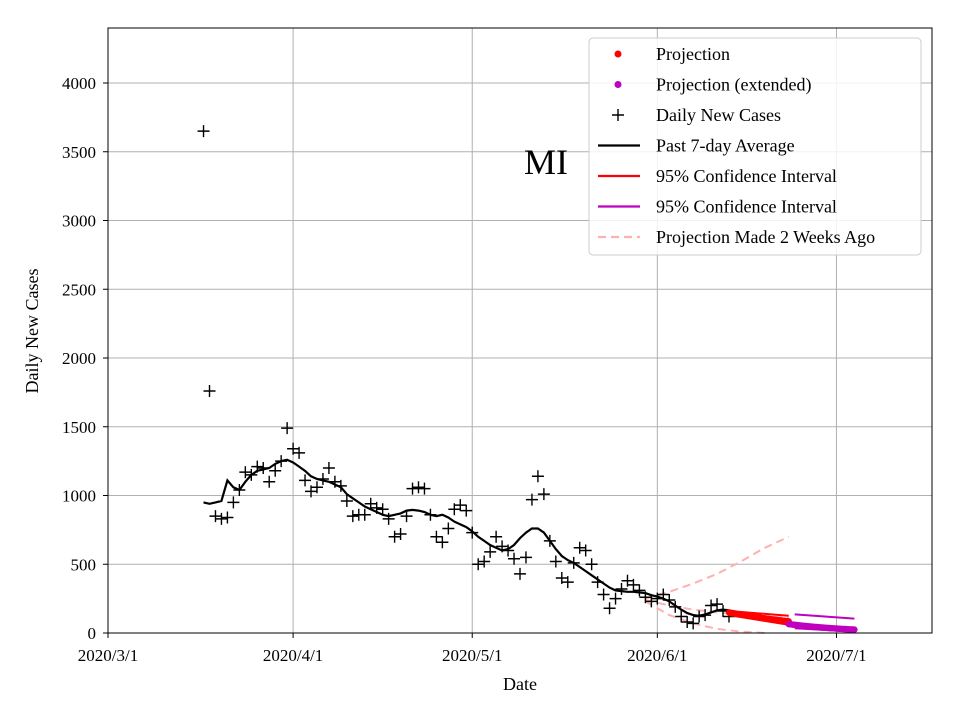 This screenshot has height=720, width=960. I want to click on y-tick-label: 4000, so click(79, 83).